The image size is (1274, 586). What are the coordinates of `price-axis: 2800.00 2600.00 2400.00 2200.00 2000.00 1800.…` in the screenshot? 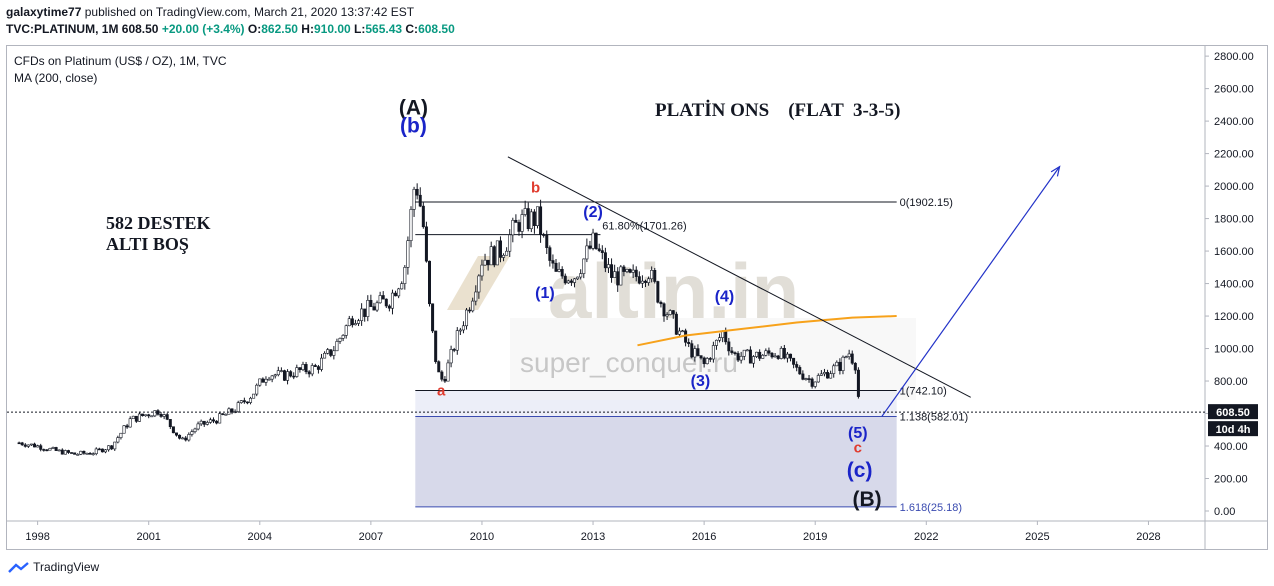 It's located at (1229, 284).